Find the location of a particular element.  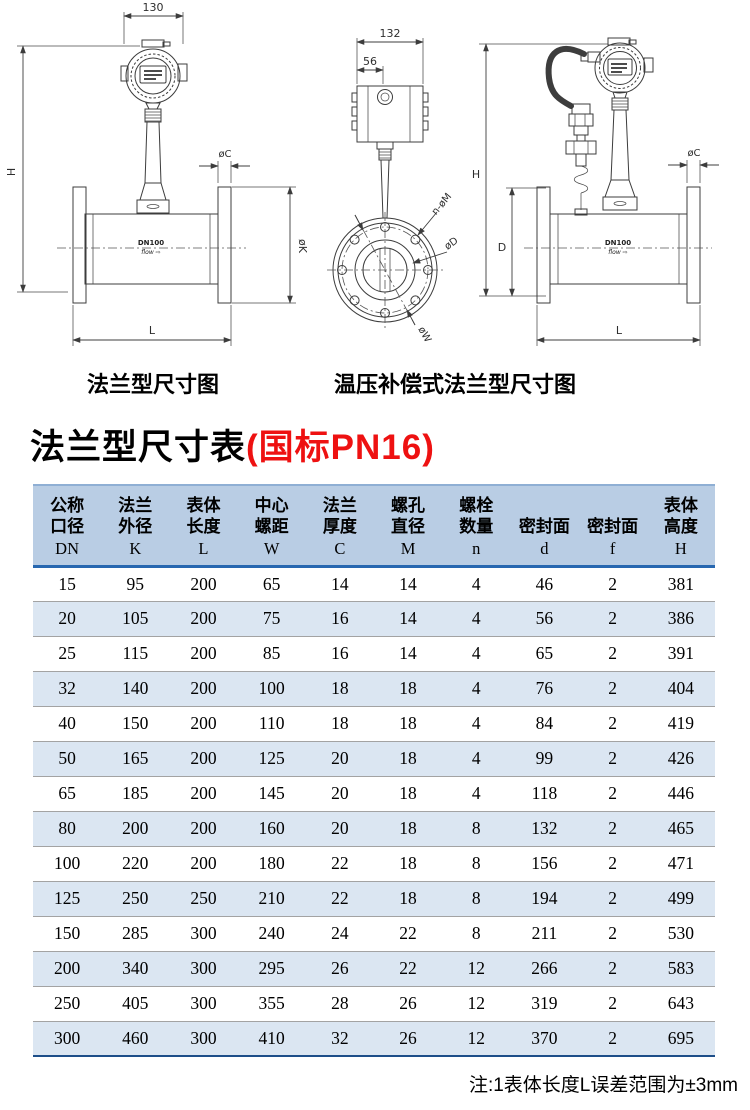

table-row: 25 115 200 85 16 14 4 65 2 391 is located at coordinates (374, 654).